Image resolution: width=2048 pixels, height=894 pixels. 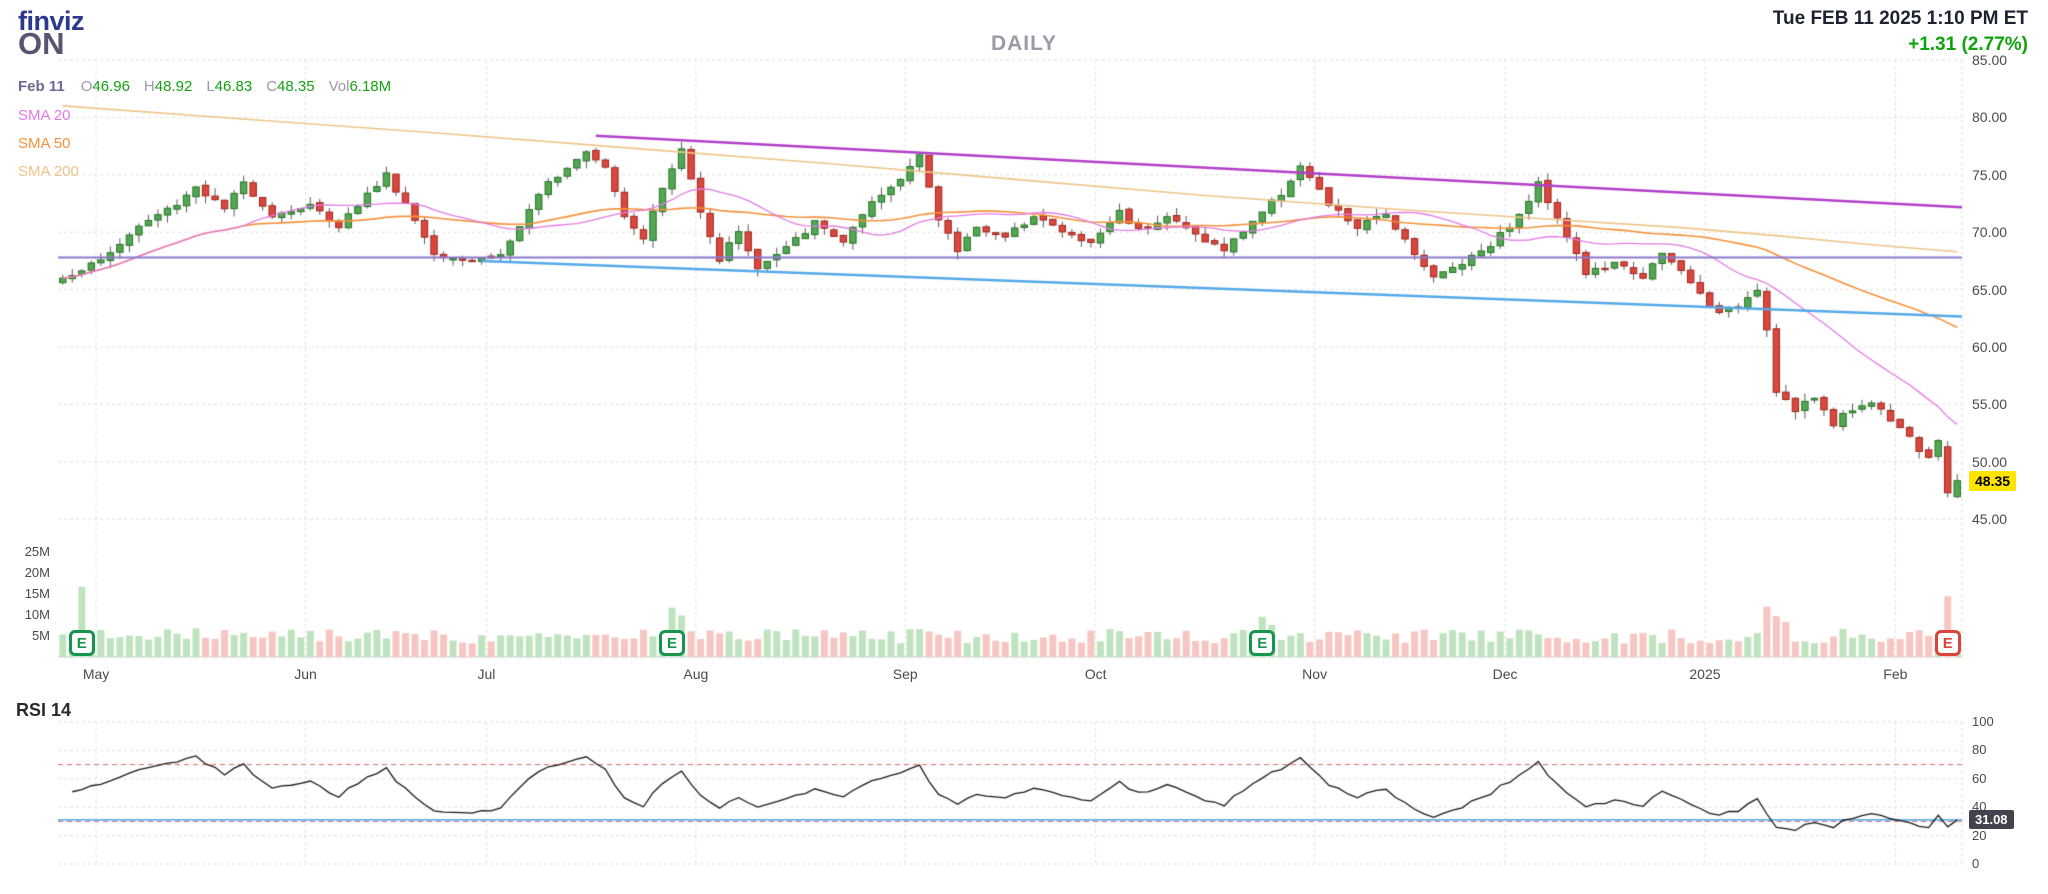 What do you see at coordinates (305, 674) in the screenshot?
I see `month-axis-tick: Jun` at bounding box center [305, 674].